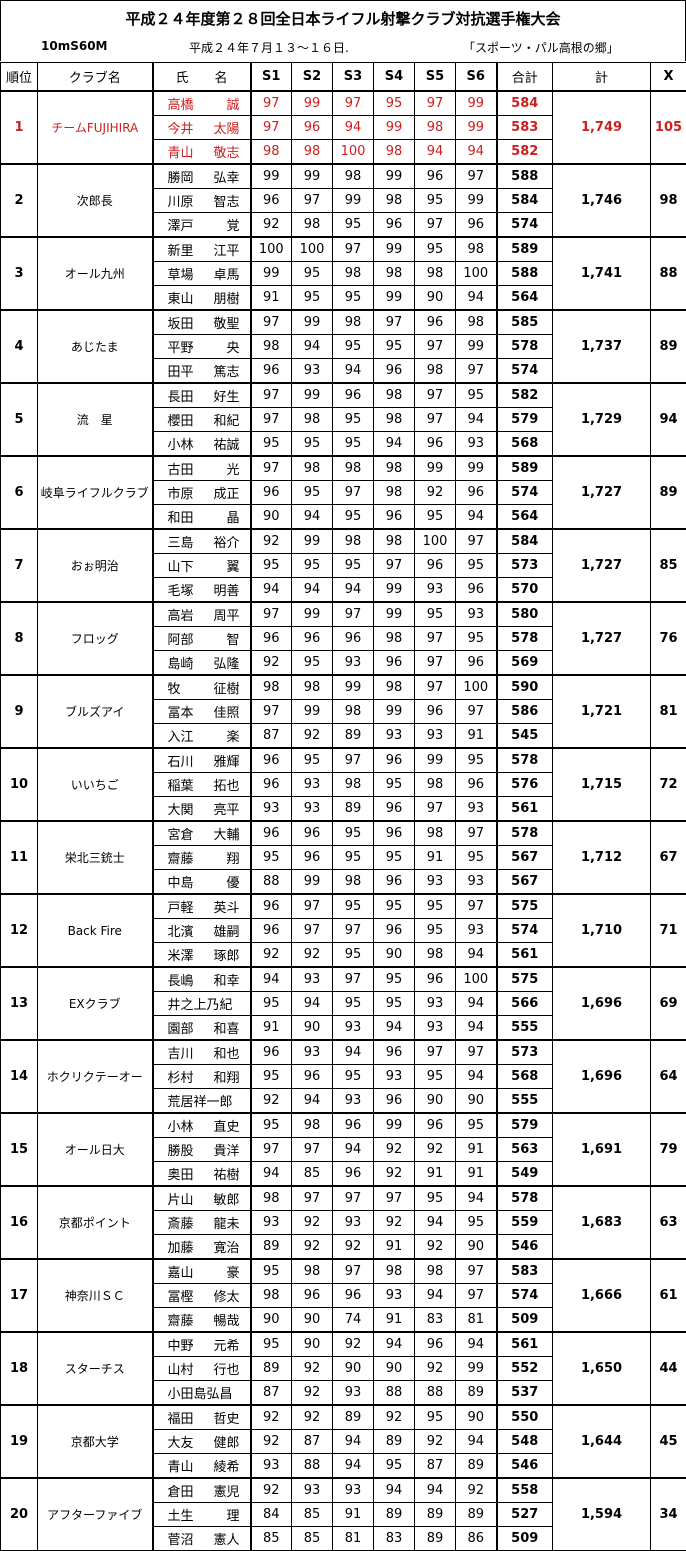  Describe the element at coordinates (271, 858) in the screenshot. I see `score-s1: 95` at that location.